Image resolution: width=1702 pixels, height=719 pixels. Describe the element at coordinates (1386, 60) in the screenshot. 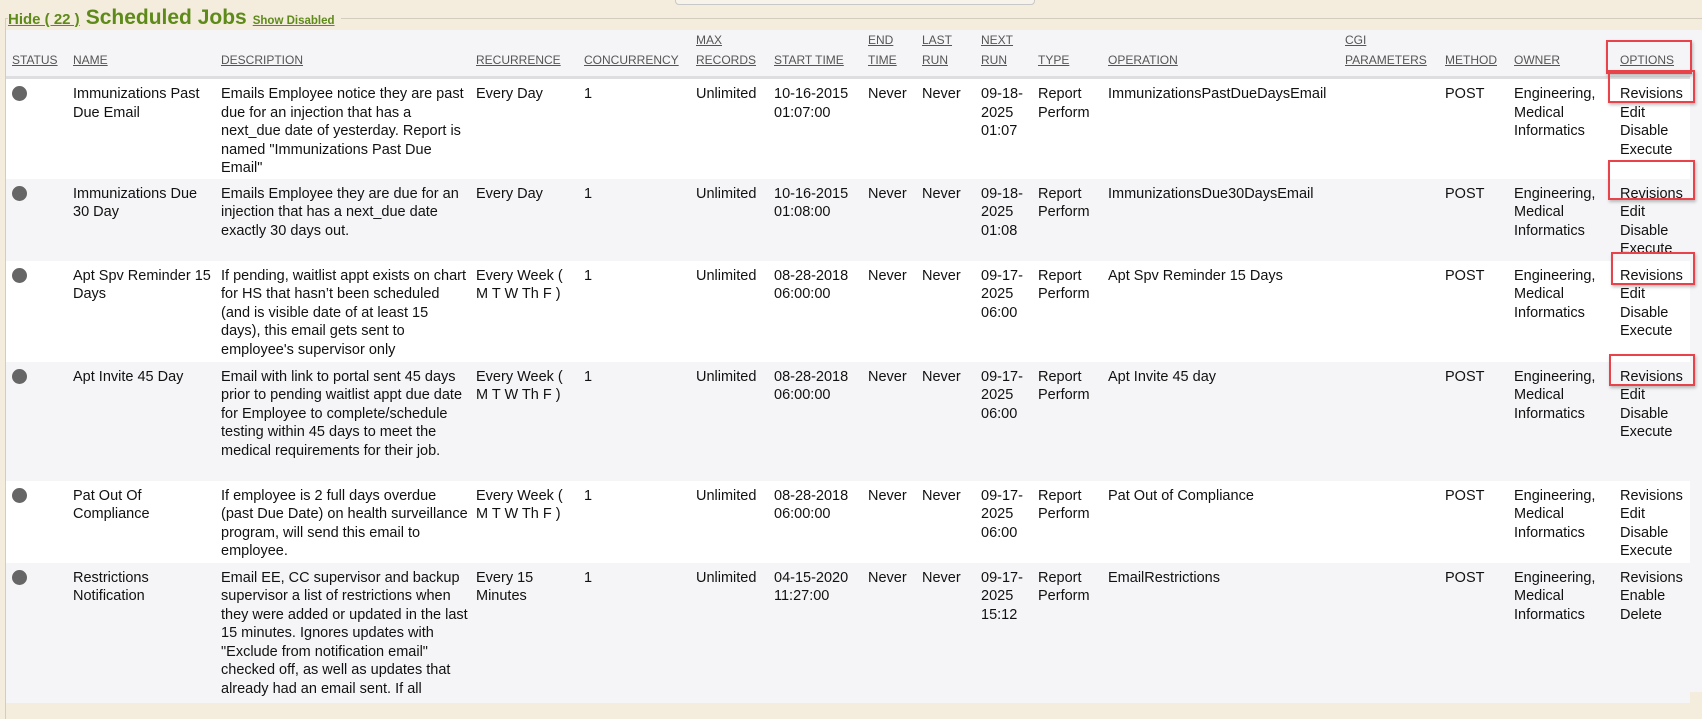

I see `column-header-label: PARAMETERS` at that location.